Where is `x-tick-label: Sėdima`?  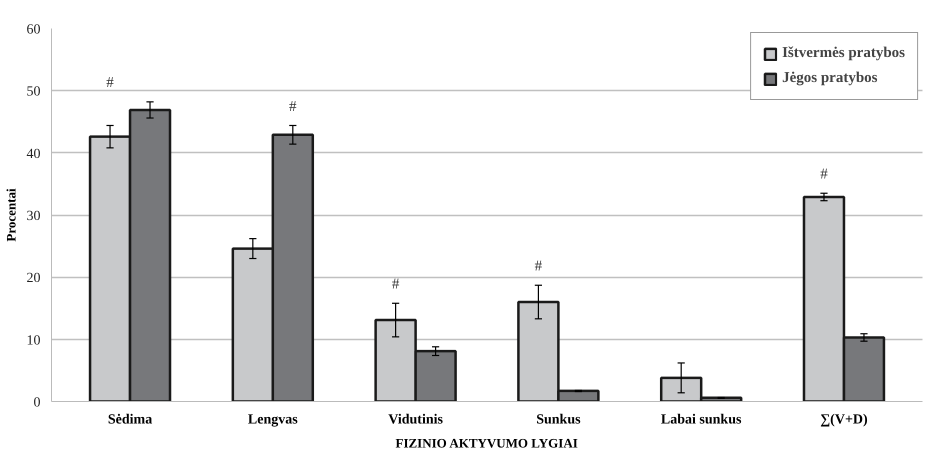 x-tick-label: Sėdima is located at coordinates (130, 420).